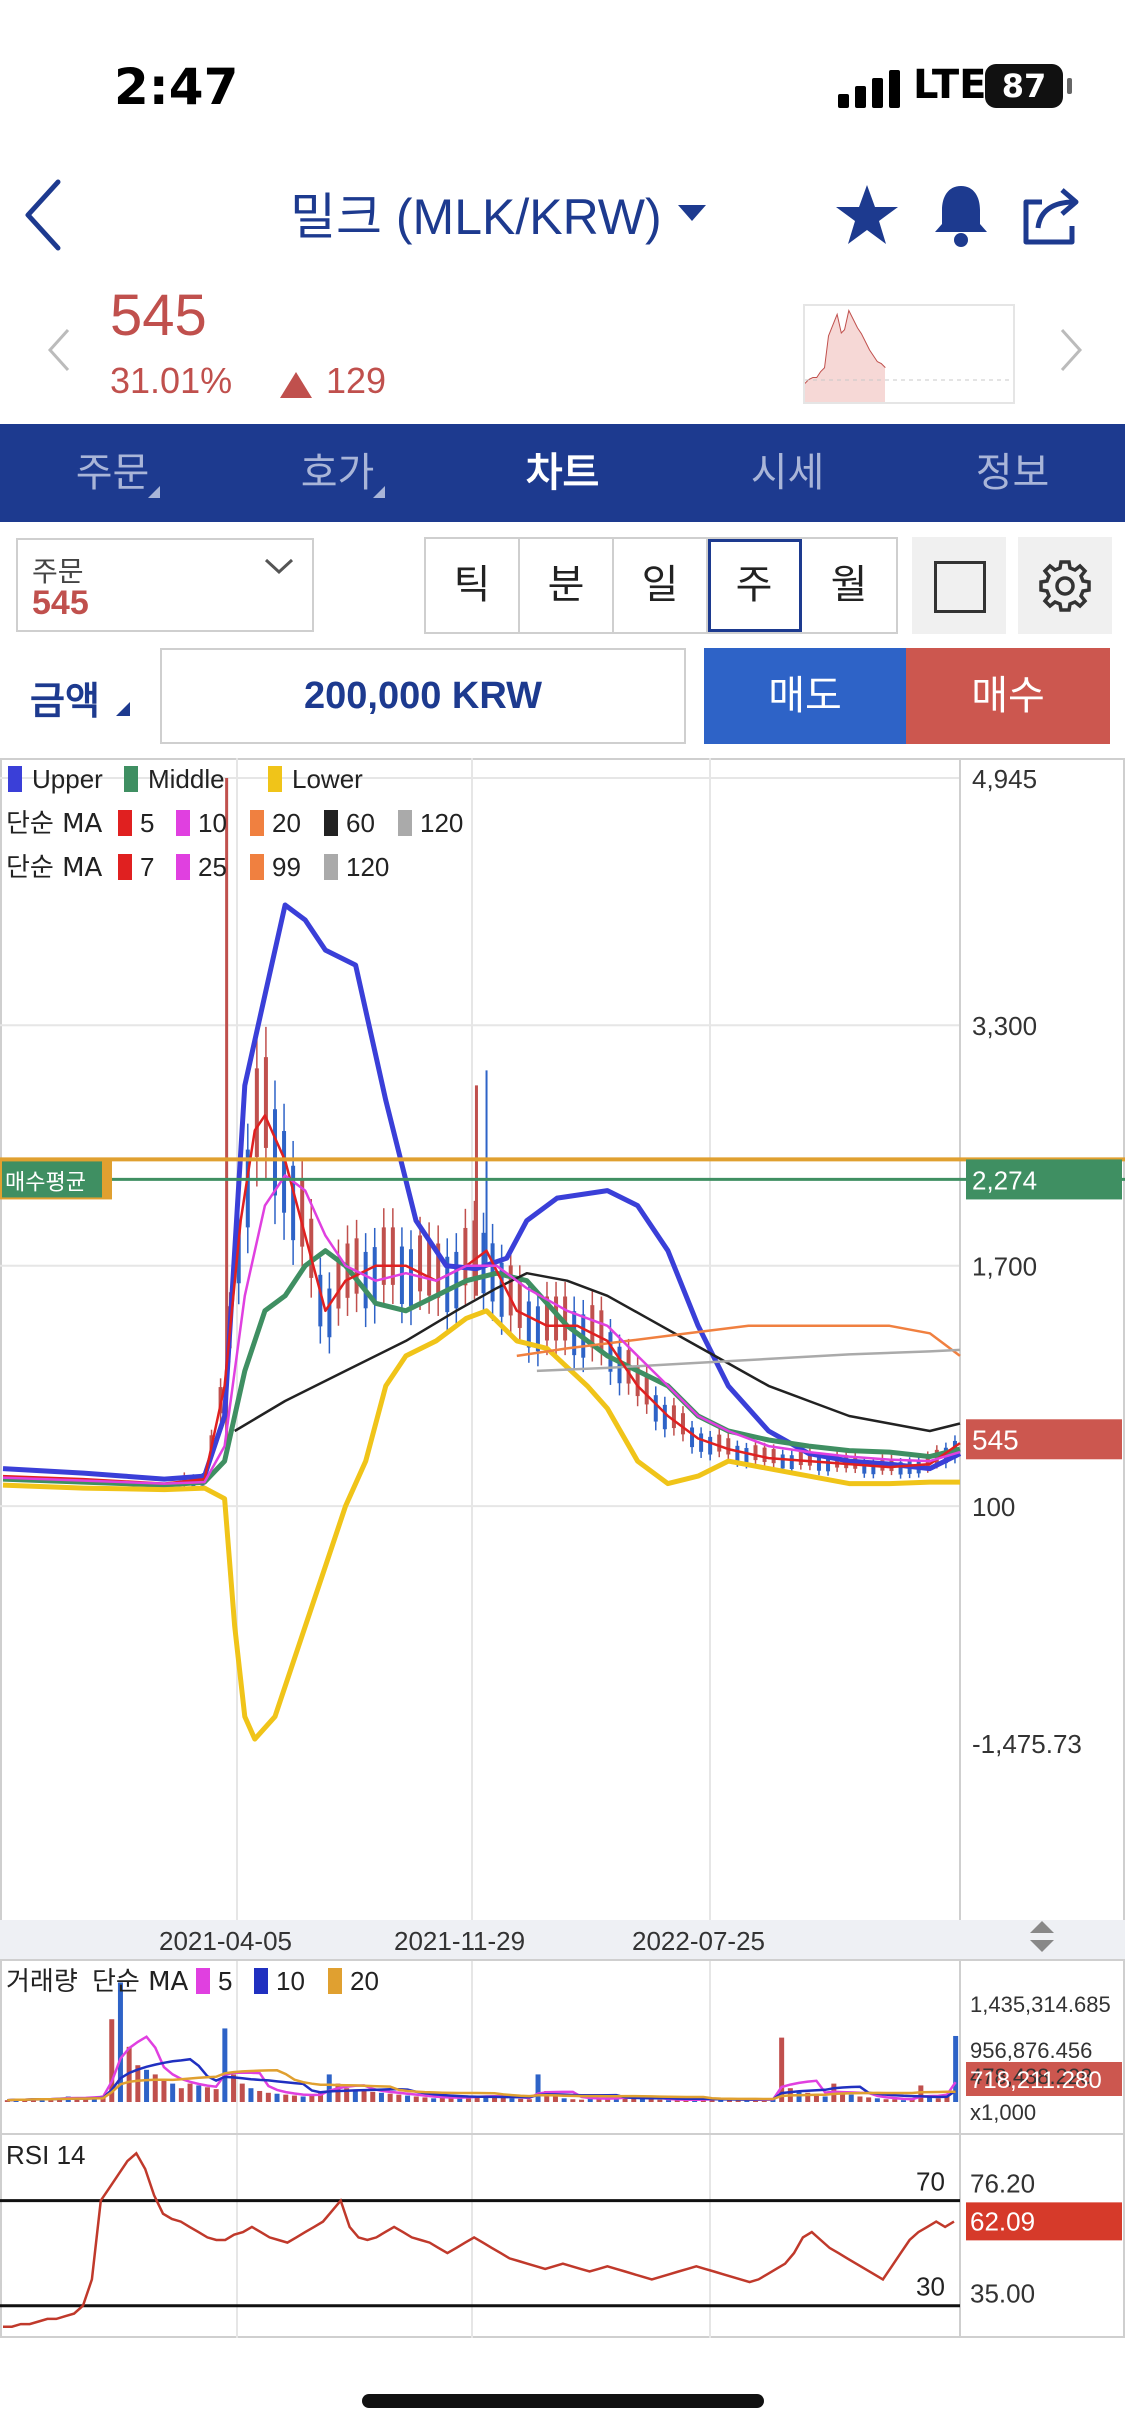 Image resolution: width=1125 pixels, height=2436 pixels. Describe the element at coordinates (1008, 696) in the screenshot. I see `buy-button: 매수` at that location.